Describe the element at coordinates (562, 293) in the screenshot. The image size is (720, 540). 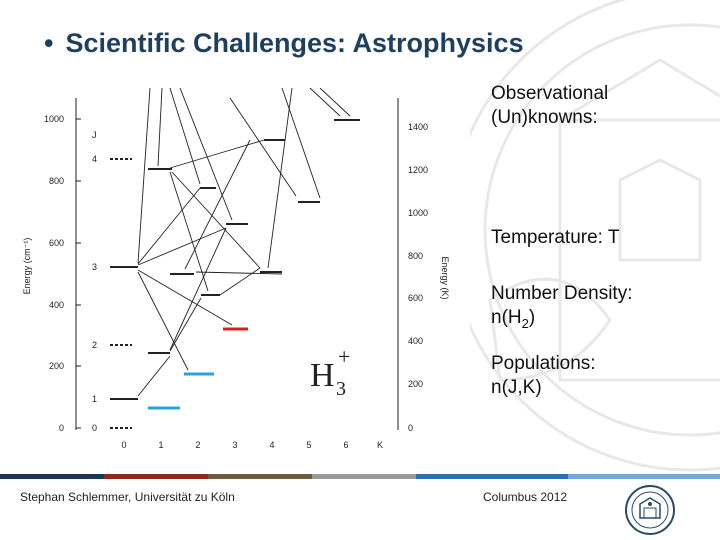
I see `density-line: Number Density:` at that location.